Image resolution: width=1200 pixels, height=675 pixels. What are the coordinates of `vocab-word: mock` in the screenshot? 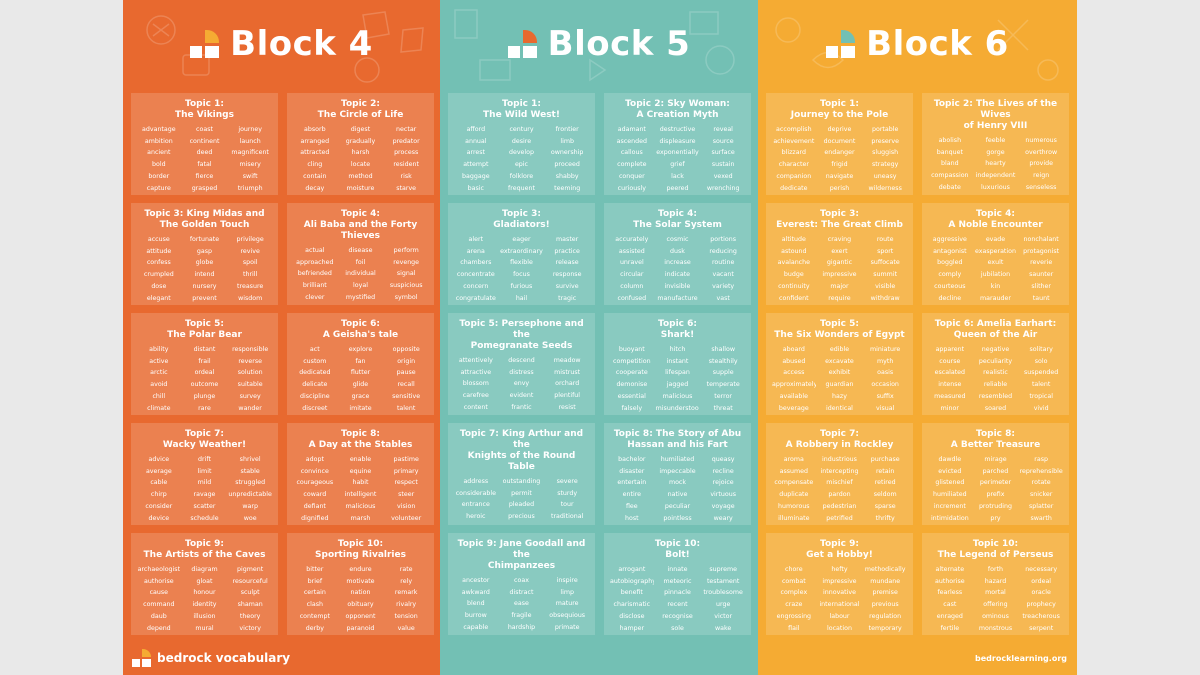 It's located at (677, 483).